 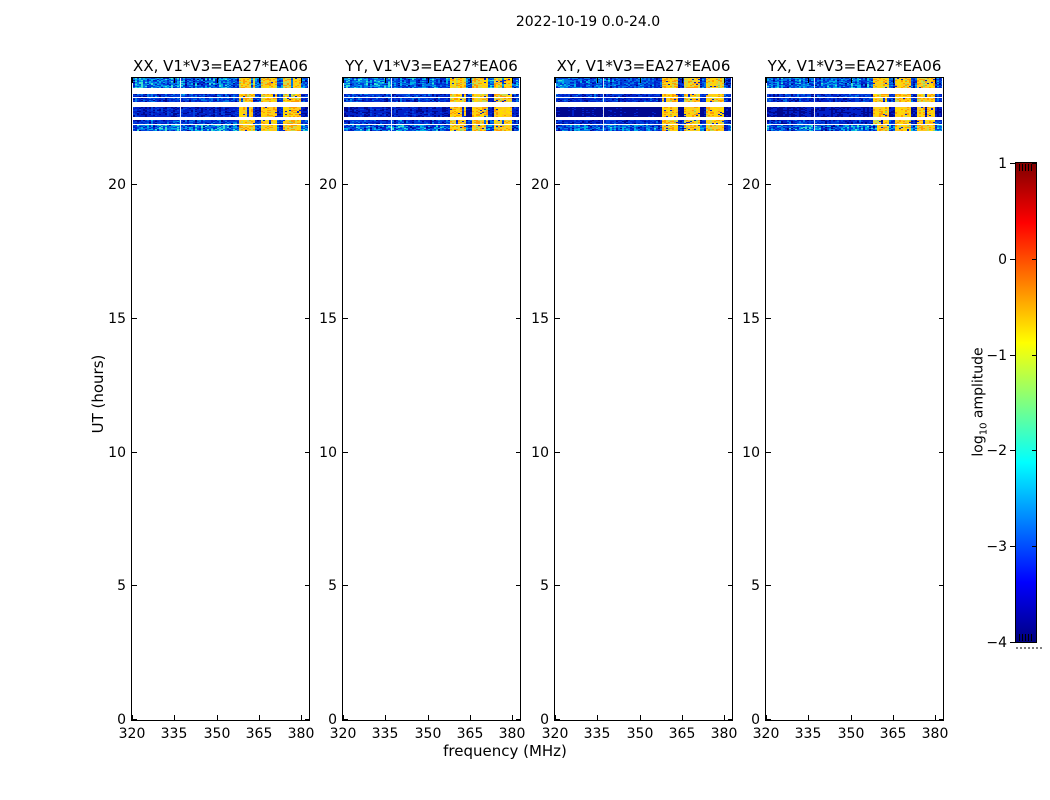 What do you see at coordinates (121, 586) in the screenshot?
I see `y-tick-label: 5` at bounding box center [121, 586].